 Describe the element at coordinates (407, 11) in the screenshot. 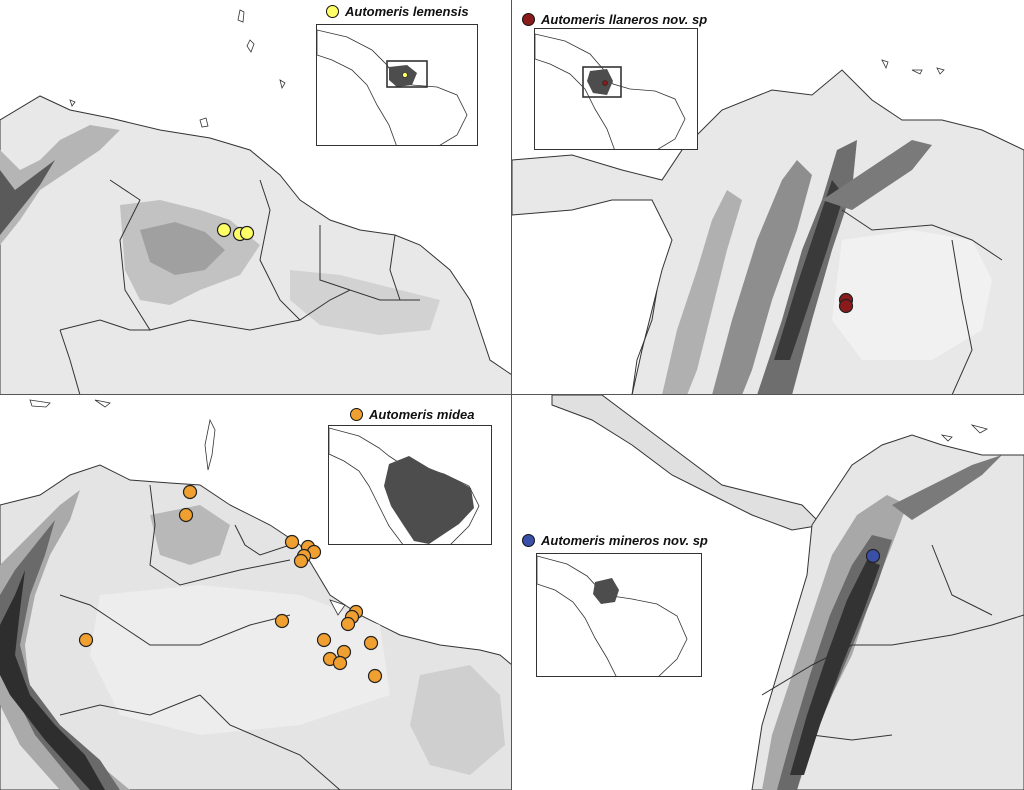

I see `species-label: Automeris lemensis` at that location.